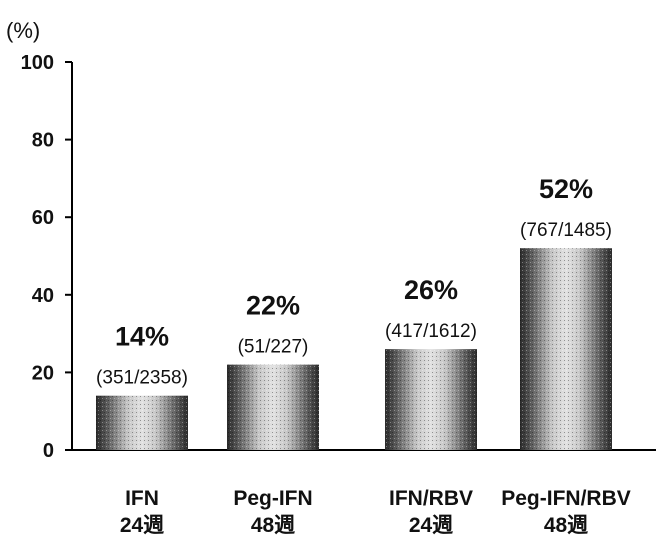 The height and width of the screenshot is (541, 656). What do you see at coordinates (43, 373) in the screenshot?
I see `y-tick-label: 20` at bounding box center [43, 373].